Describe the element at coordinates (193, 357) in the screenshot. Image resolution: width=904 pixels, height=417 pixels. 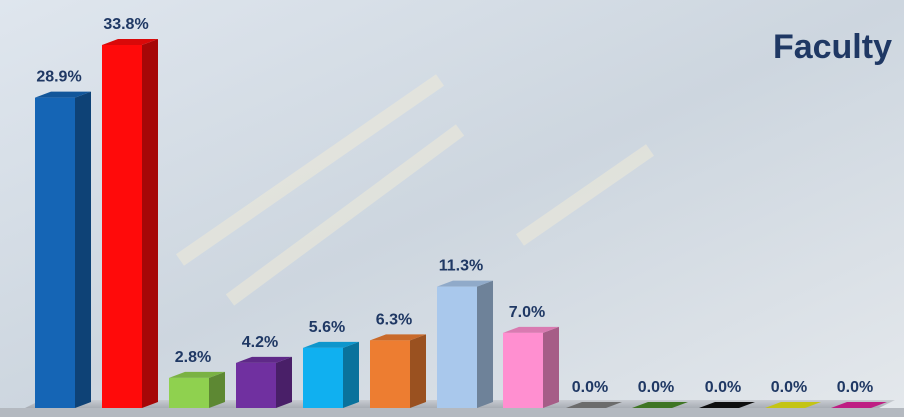
I see `value-label: 2.8%` at that location.